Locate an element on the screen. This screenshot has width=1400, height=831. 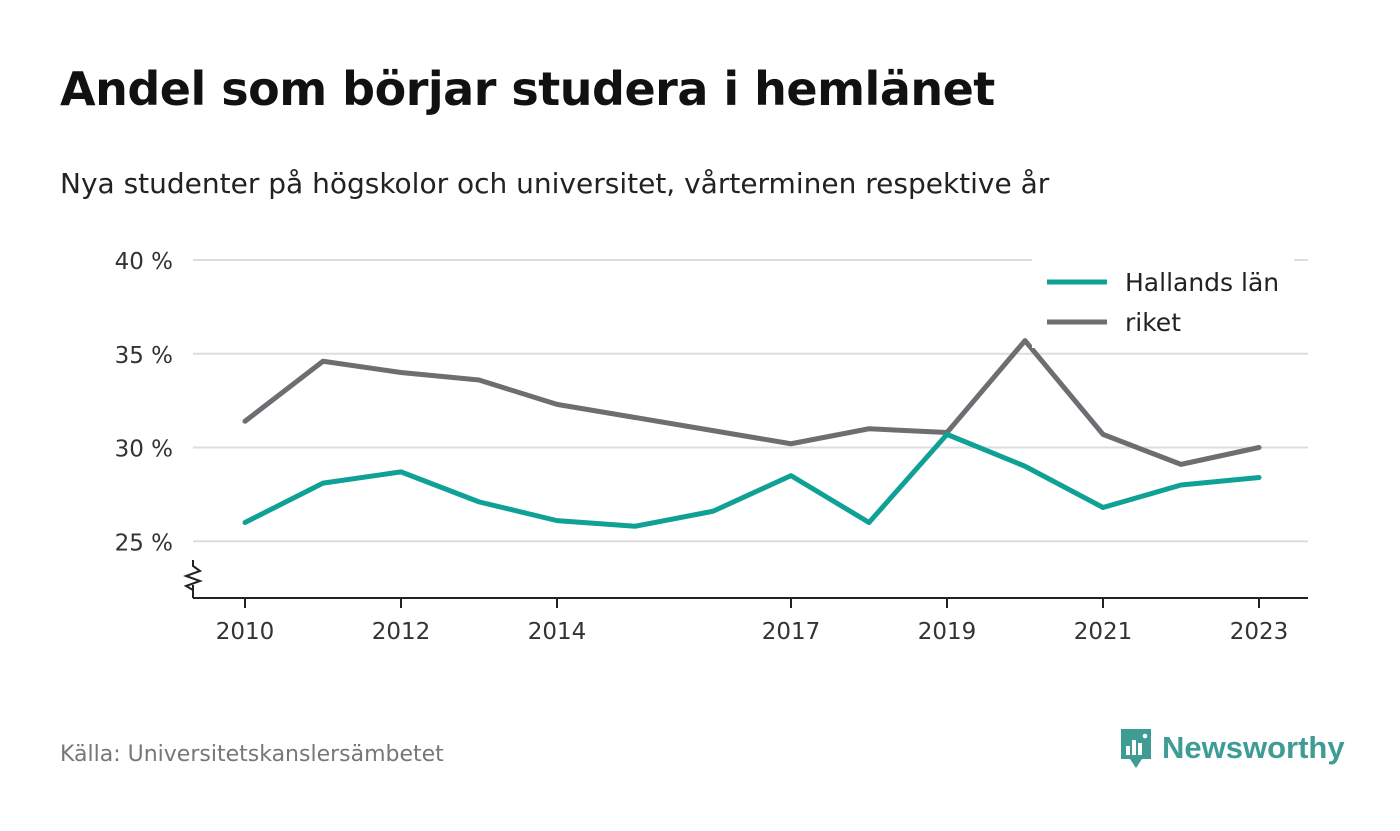
y-tick-label: 40 % is located at coordinates (144, 262).